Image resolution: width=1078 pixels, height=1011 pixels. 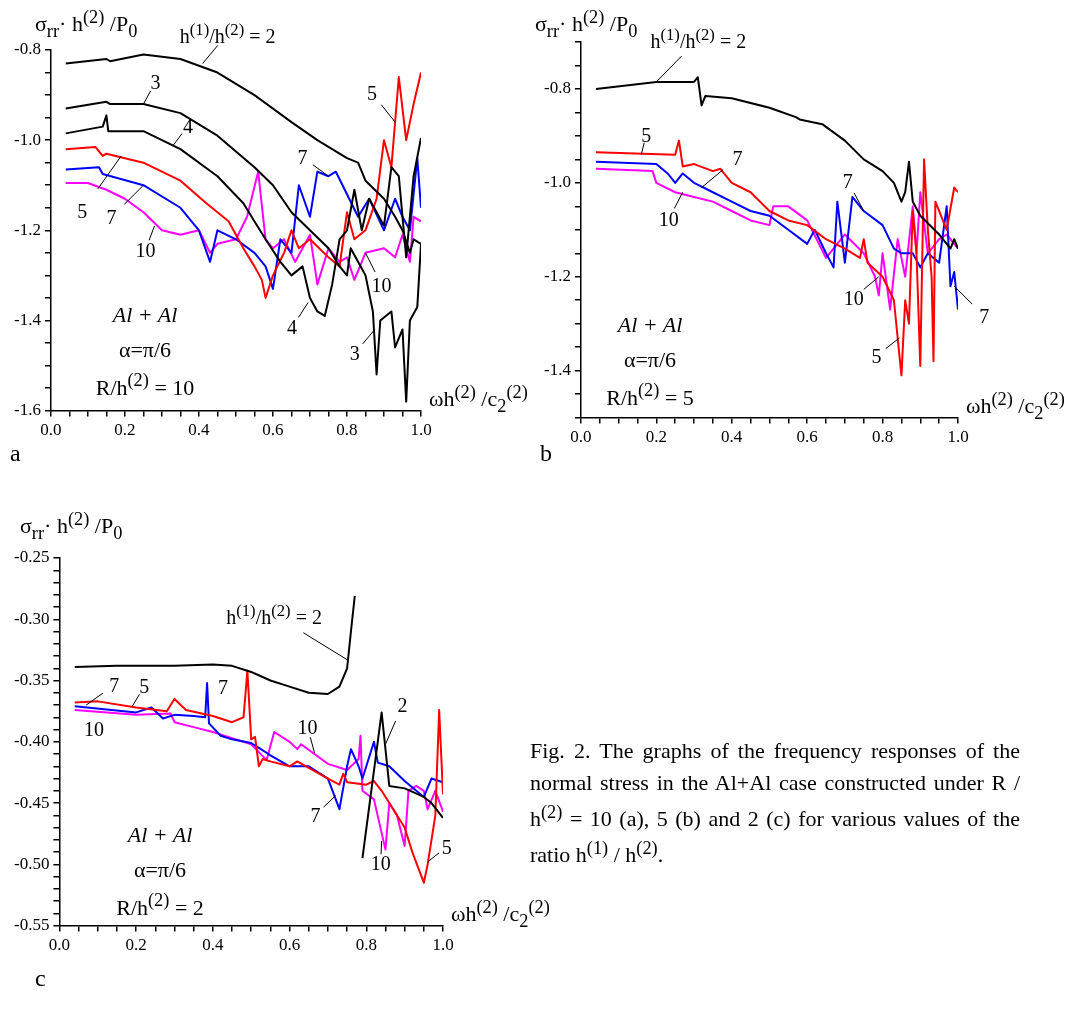 What do you see at coordinates (160, 905) in the screenshot?
I see `annotation: R/h$^{(2)}$ = 2` at bounding box center [160, 905].